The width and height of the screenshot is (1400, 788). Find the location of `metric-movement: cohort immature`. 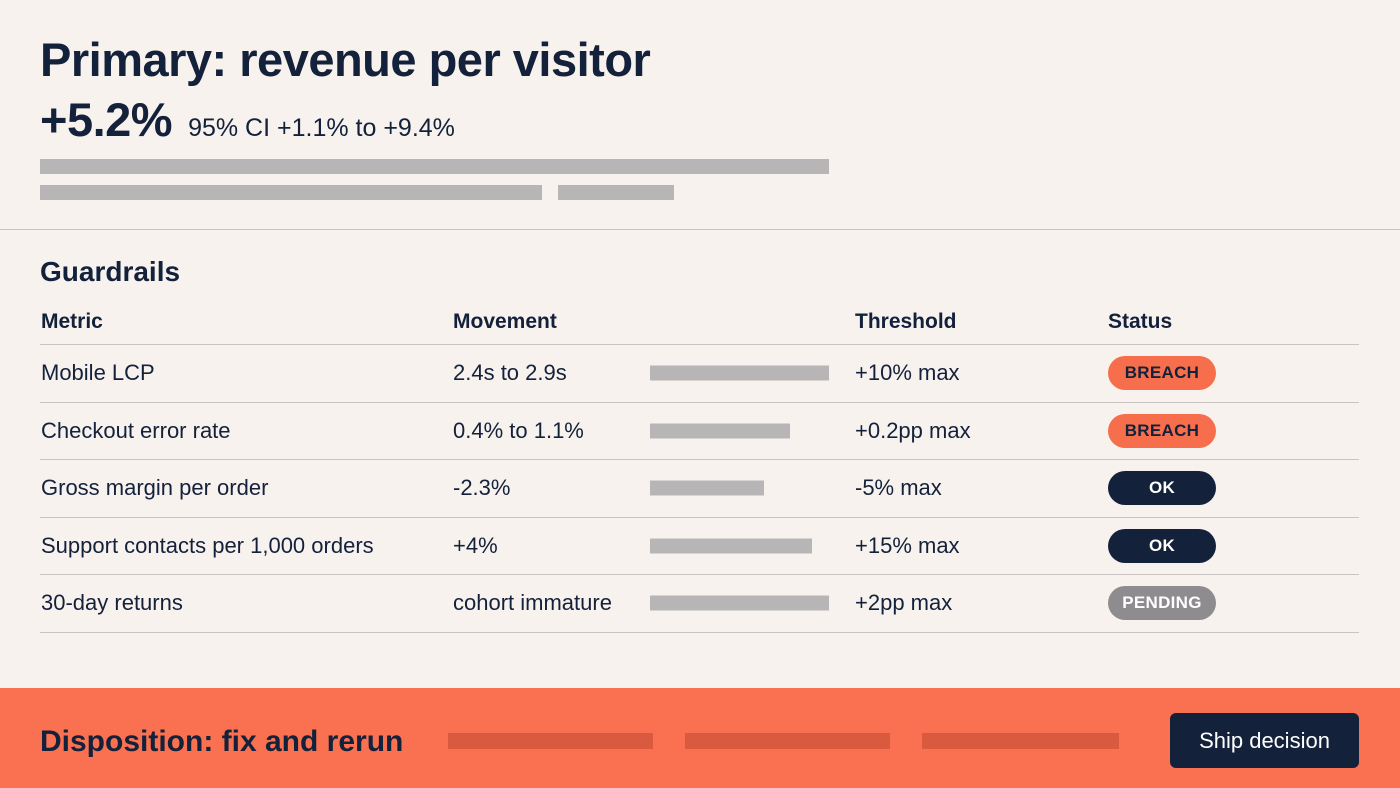

metric-movement: cohort immature is located at coordinates (532, 603).